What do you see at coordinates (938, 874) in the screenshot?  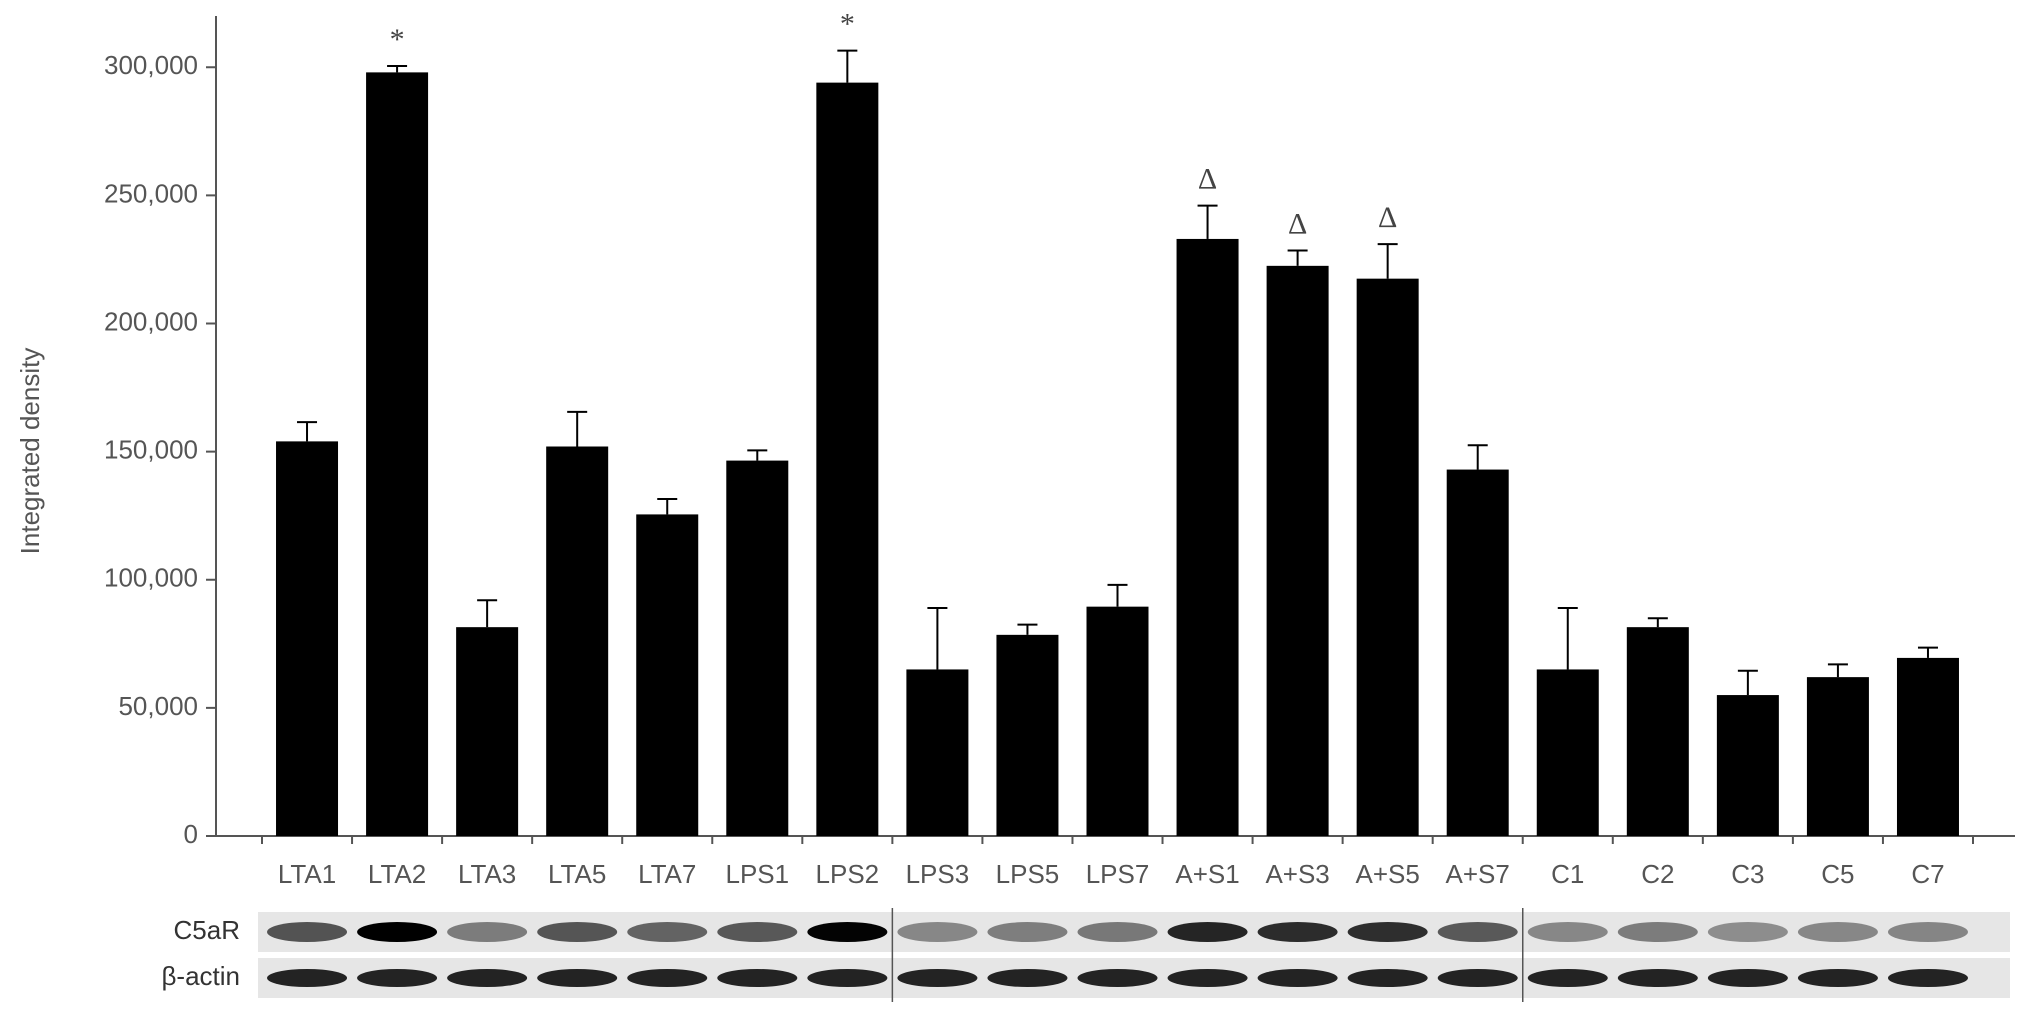 I see `x-tick-label: LPS3` at bounding box center [938, 874].